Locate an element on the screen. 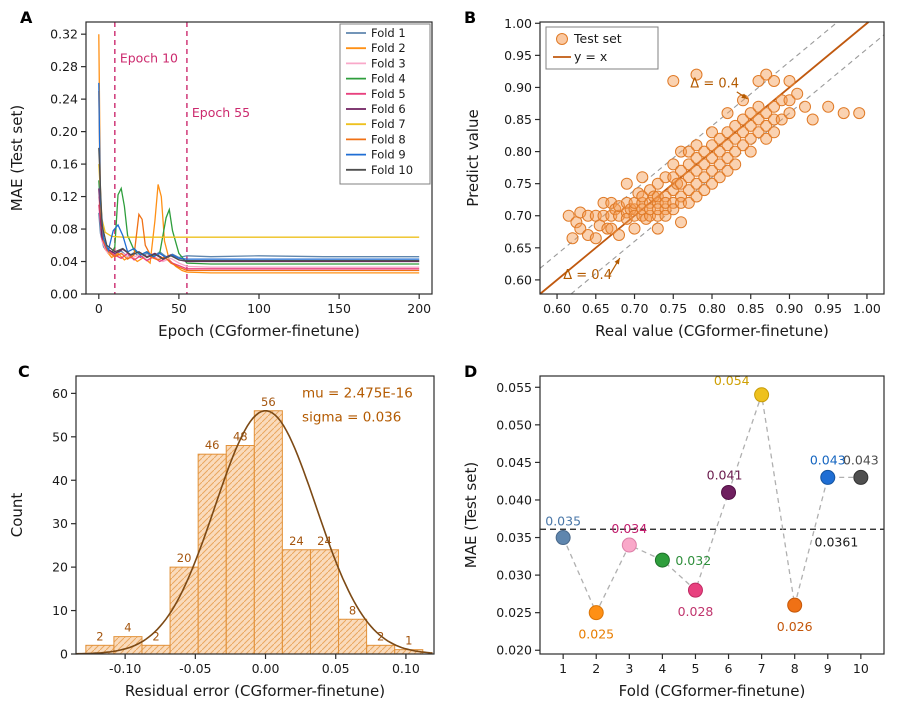 The image size is (900, 720). panel-c-letter: C is located at coordinates (24, 371).